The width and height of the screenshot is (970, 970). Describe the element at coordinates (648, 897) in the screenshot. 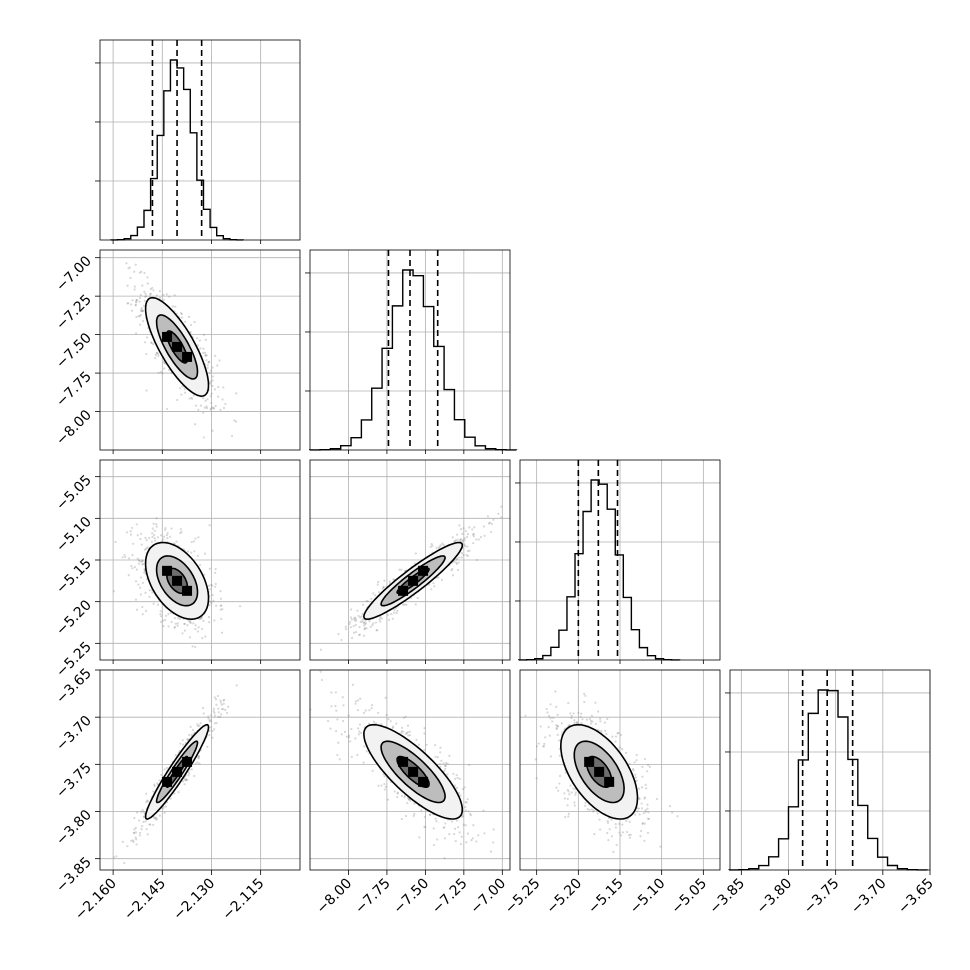

I see `tick-label-x: −5.10` at that location.